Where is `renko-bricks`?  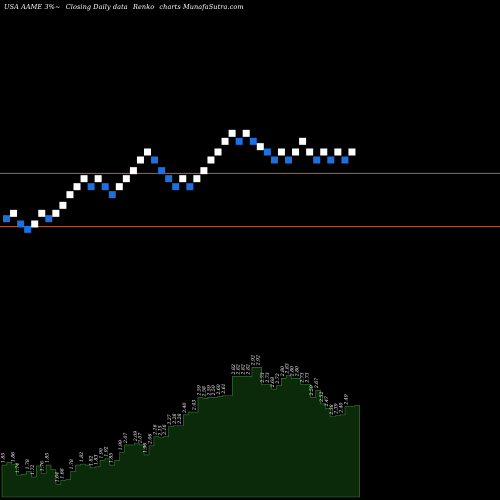 renko-bricks is located at coordinates (179, 181).